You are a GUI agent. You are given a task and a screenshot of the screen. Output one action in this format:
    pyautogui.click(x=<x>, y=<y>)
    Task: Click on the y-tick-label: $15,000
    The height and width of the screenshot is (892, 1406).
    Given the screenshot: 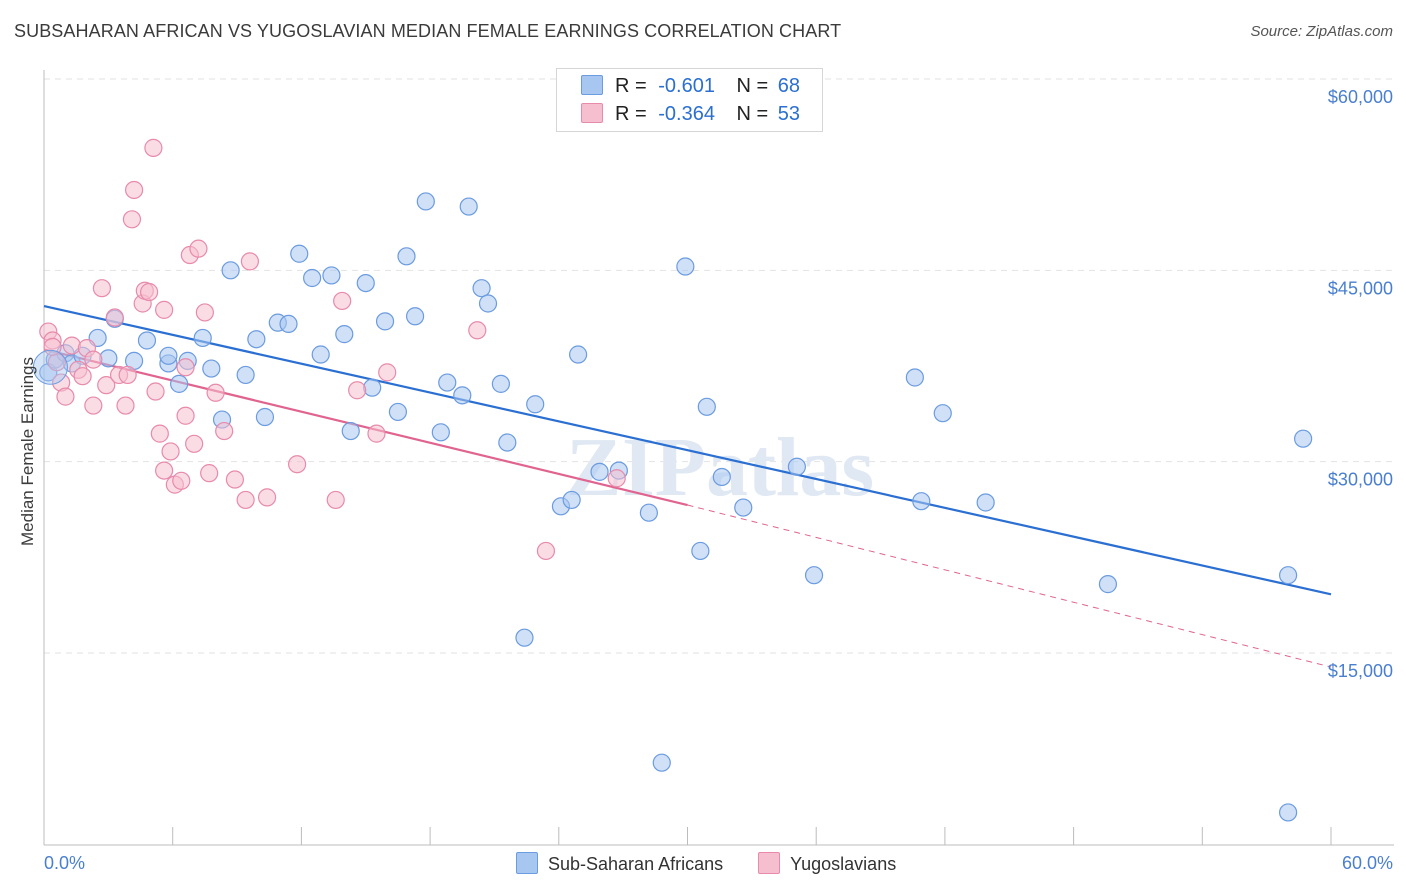 What is the action you would take?
    pyautogui.click(x=1360, y=671)
    